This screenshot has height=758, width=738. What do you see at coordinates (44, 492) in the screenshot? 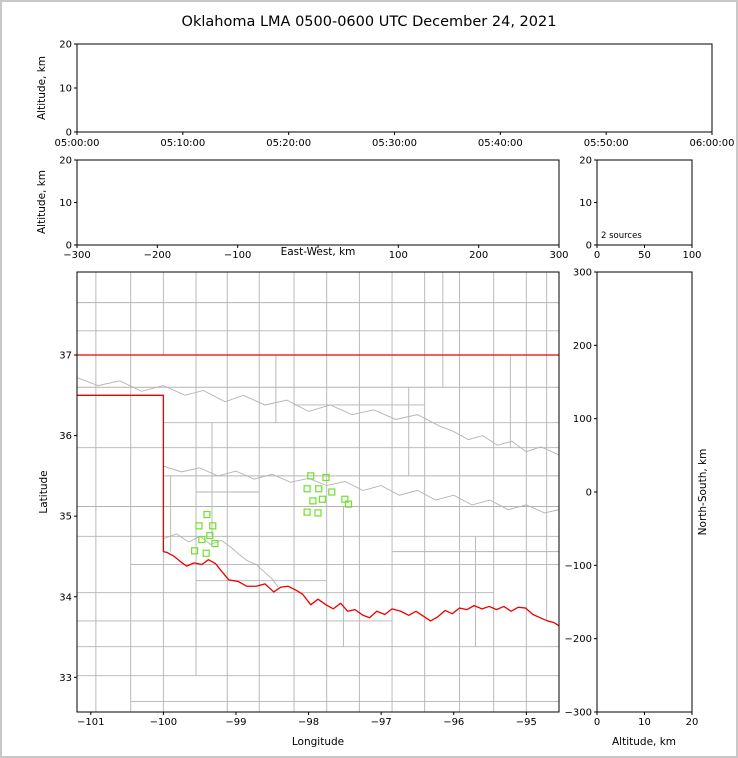
I see `map-panel-ylabel: Latitude` at bounding box center [44, 492].